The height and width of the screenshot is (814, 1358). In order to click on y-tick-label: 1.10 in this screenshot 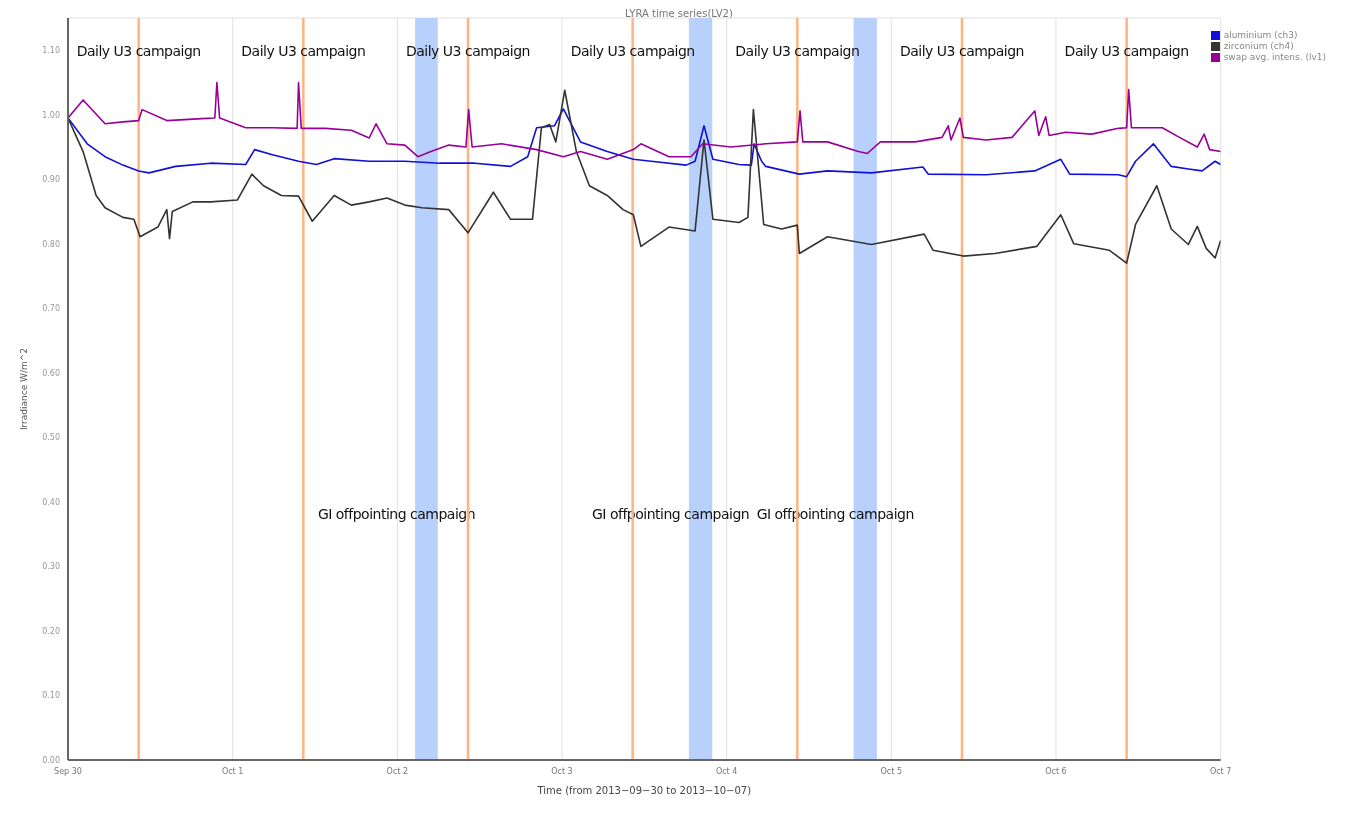, I will do `click(51, 51)`.